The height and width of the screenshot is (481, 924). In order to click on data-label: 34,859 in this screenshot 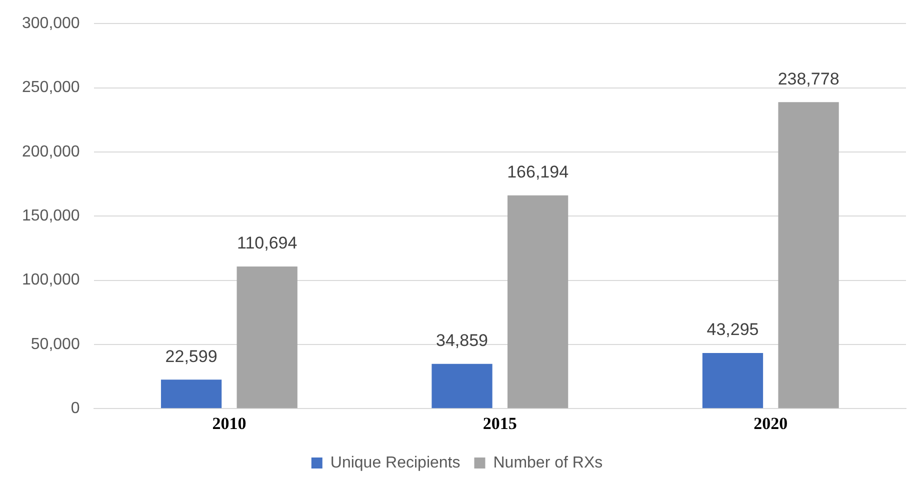, I will do `click(462, 340)`.